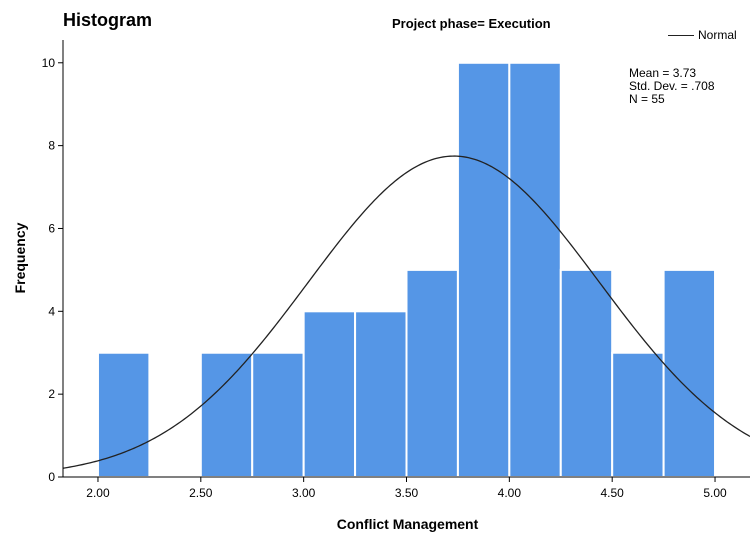 The image size is (750, 536). What do you see at coordinates (407, 493) in the screenshot?
I see `x-tick-label: 3.50` at bounding box center [407, 493].